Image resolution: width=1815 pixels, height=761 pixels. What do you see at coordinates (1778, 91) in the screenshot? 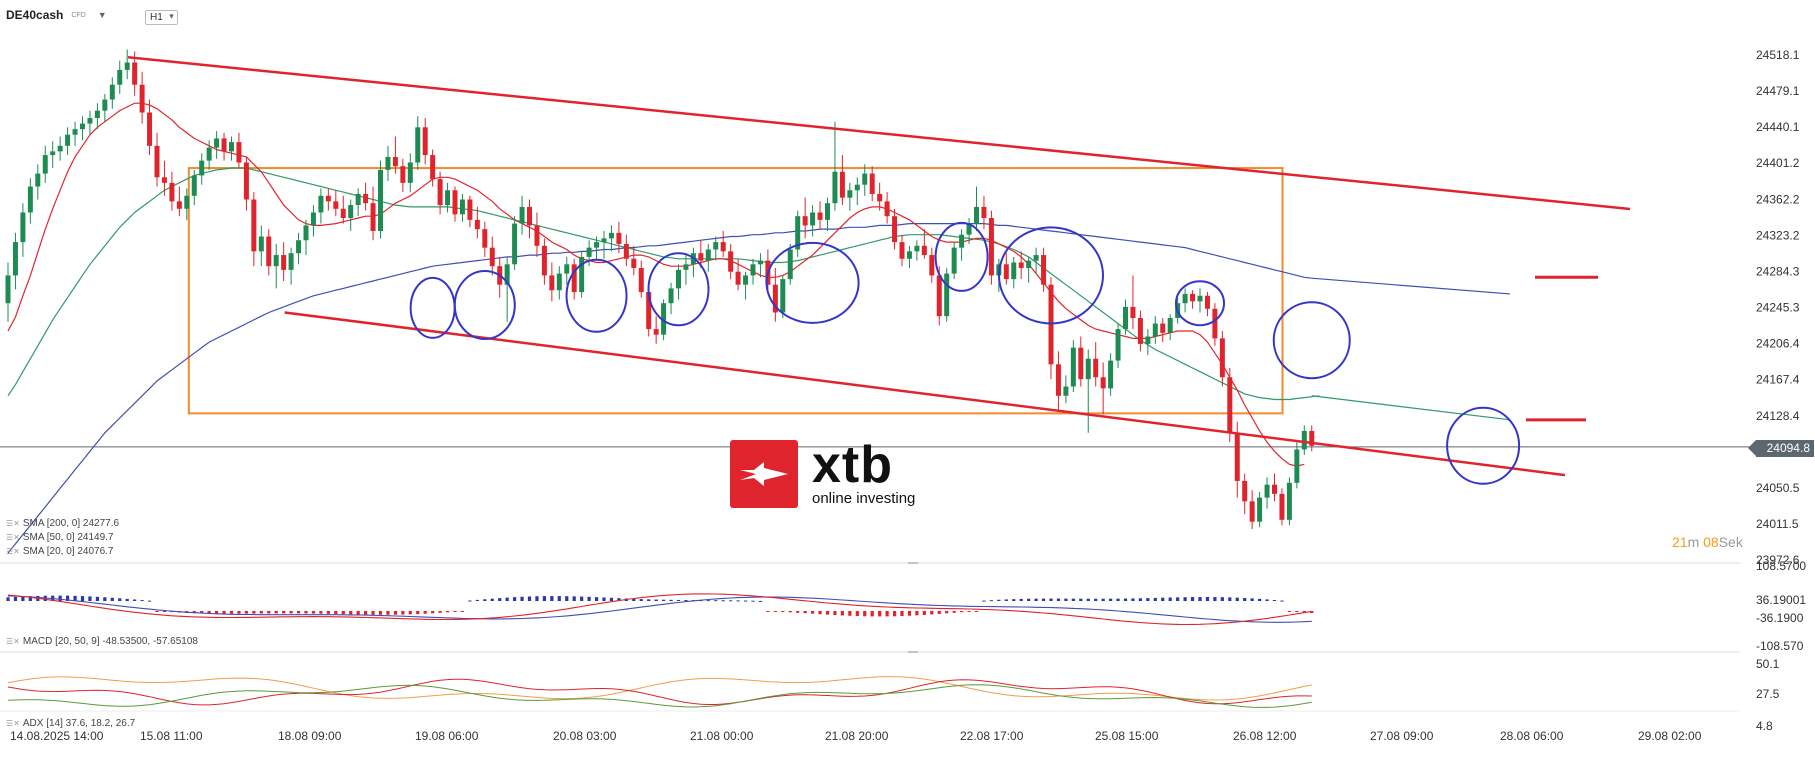
I see `price-tick-label: 24479.1` at bounding box center [1778, 91].